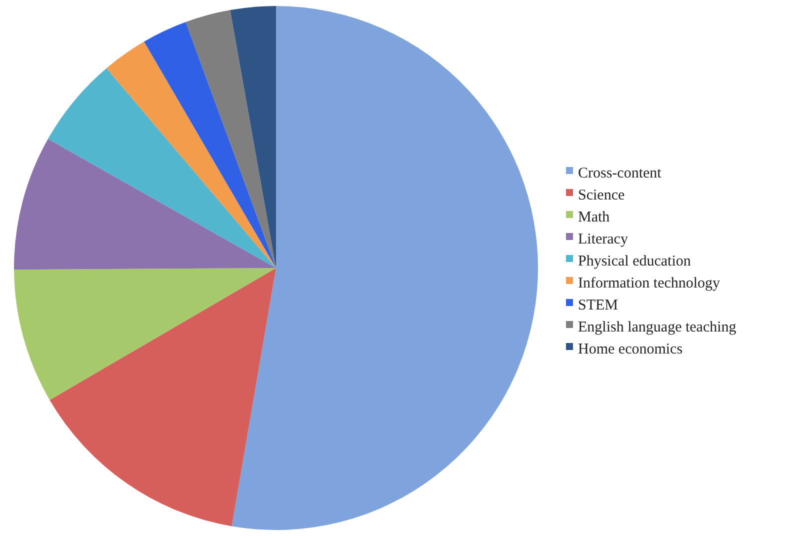 The width and height of the screenshot is (794, 538). I want to click on legend-label: Physical education, so click(635, 261).